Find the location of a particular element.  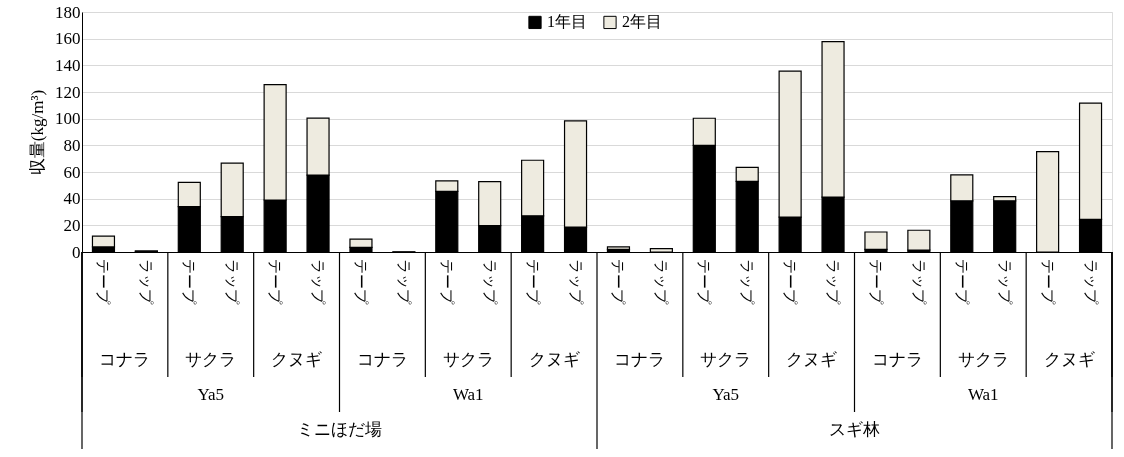

y-tick-label: 160 is located at coordinates (68, 39).